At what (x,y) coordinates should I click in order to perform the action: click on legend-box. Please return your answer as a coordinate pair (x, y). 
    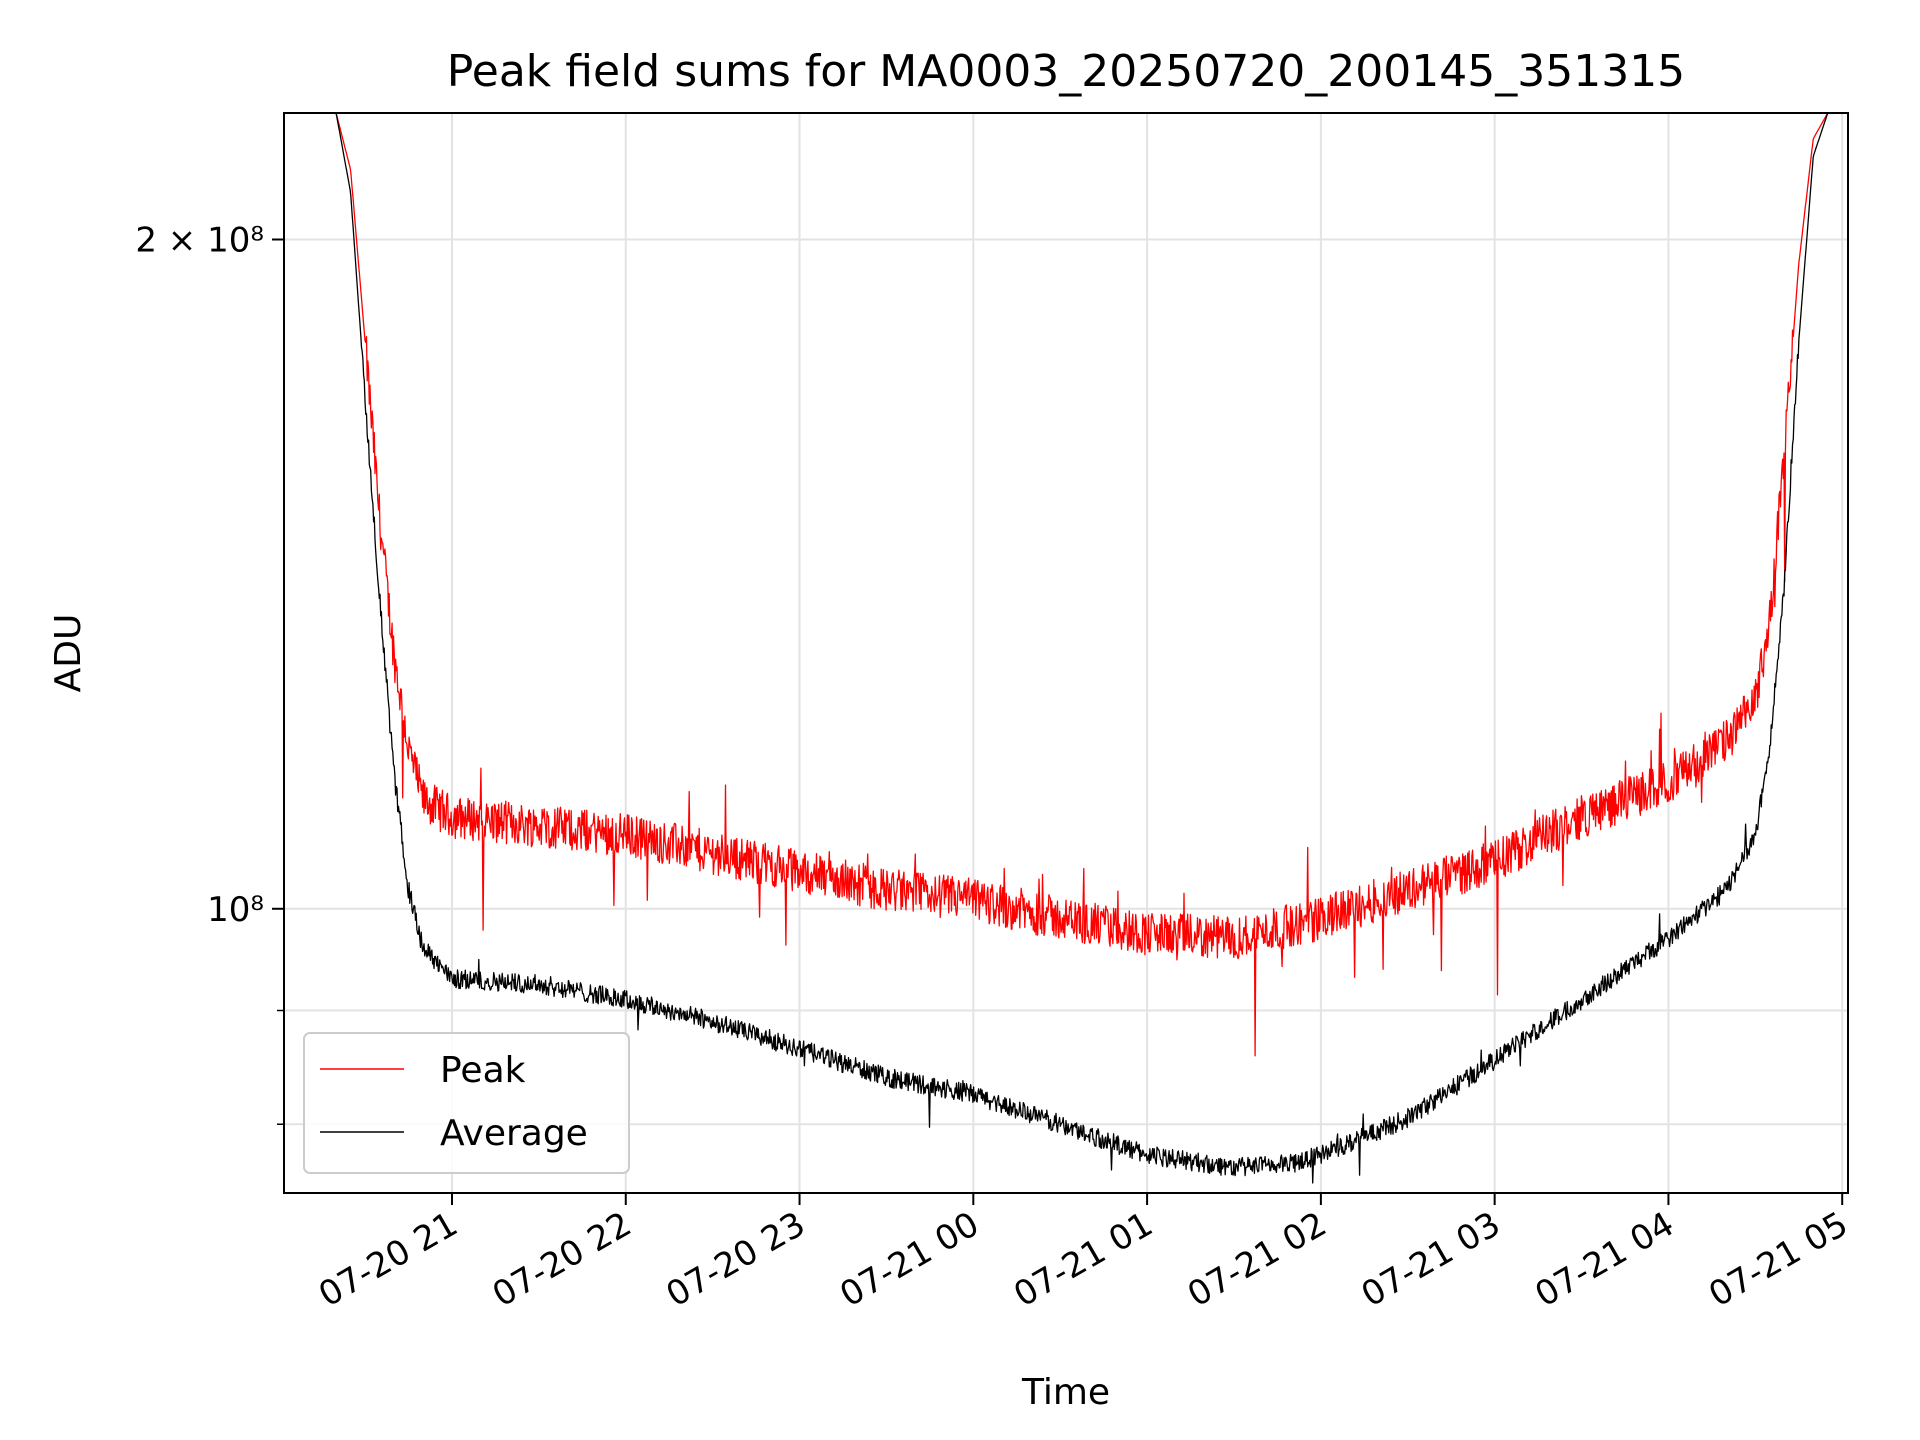
    Looking at the image, I should click on (466, 1103).